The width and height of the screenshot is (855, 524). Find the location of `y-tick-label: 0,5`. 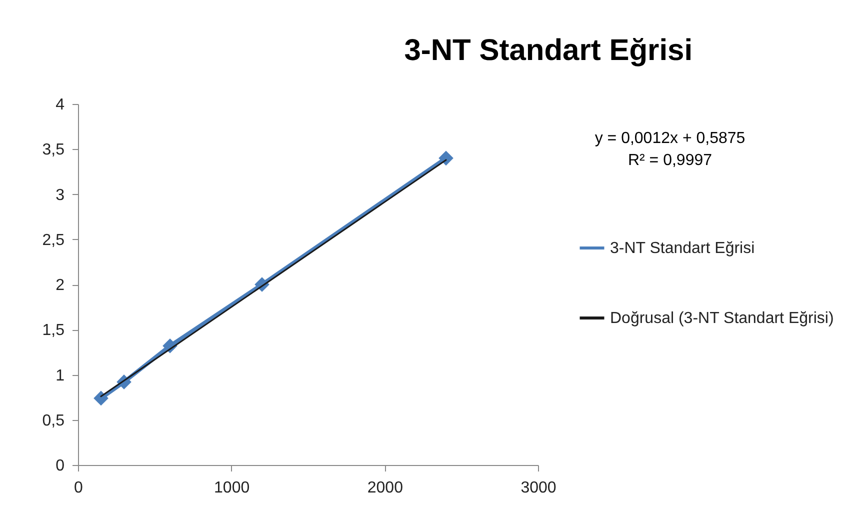

y-tick-label: 0,5 is located at coordinates (53, 421).